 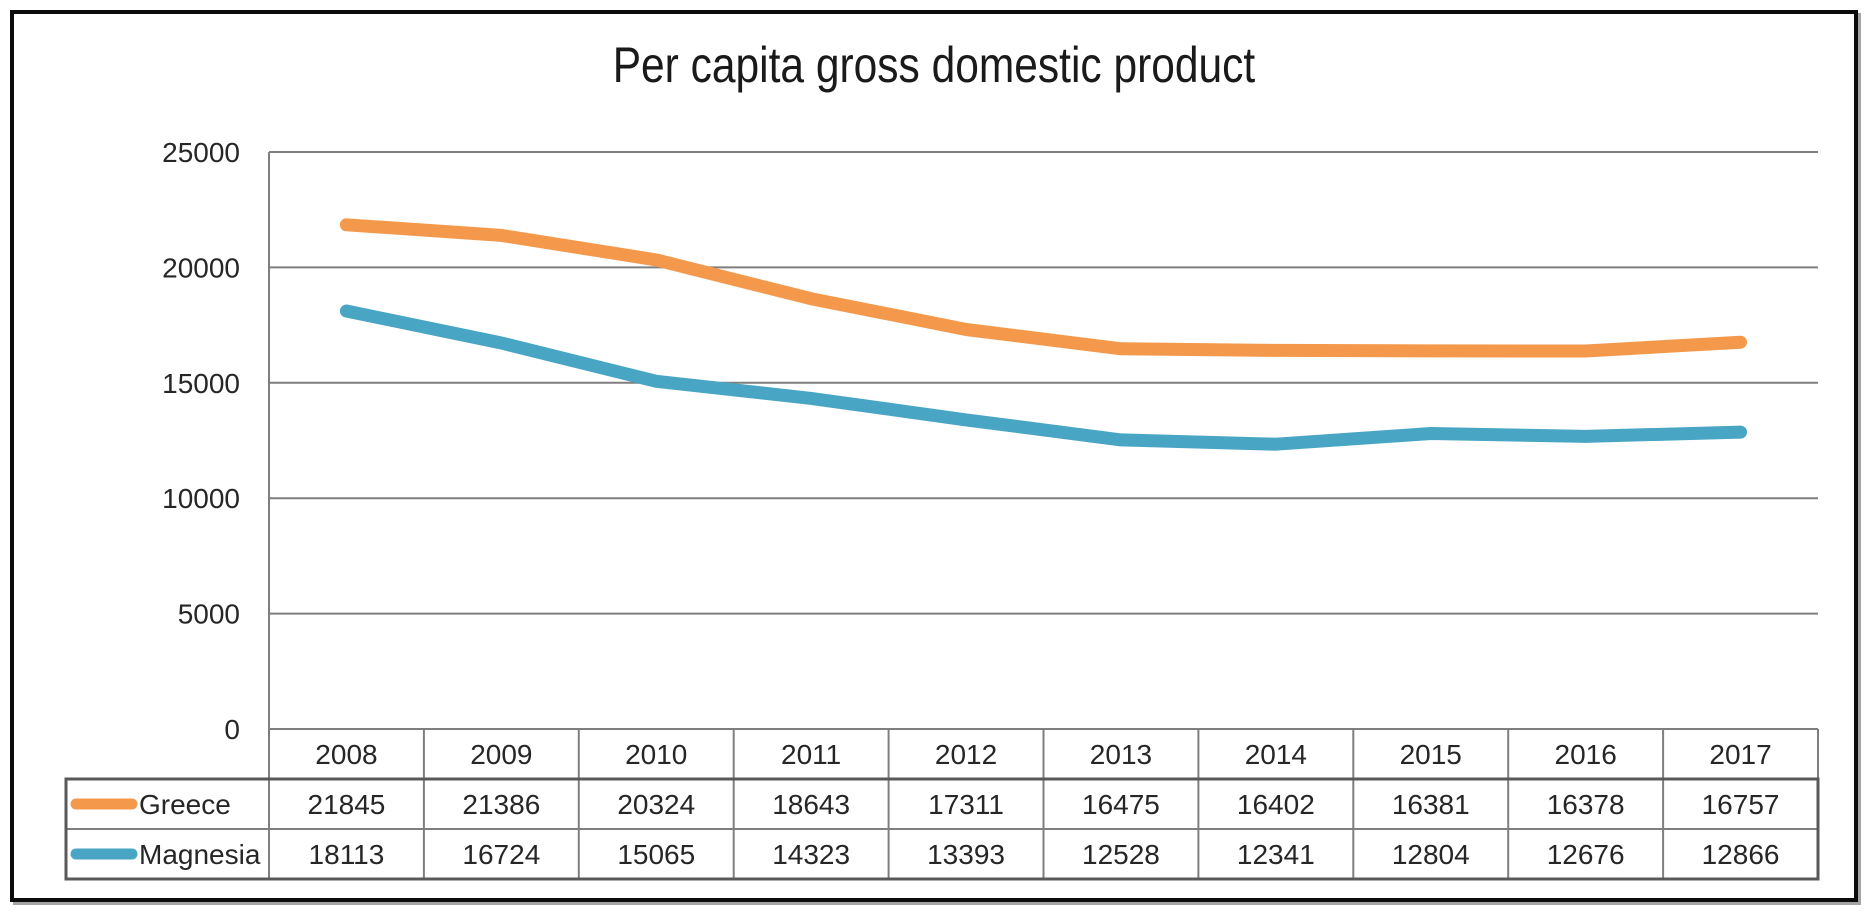 I want to click on y-tick-label-25000: 25000, so click(x=201, y=152).